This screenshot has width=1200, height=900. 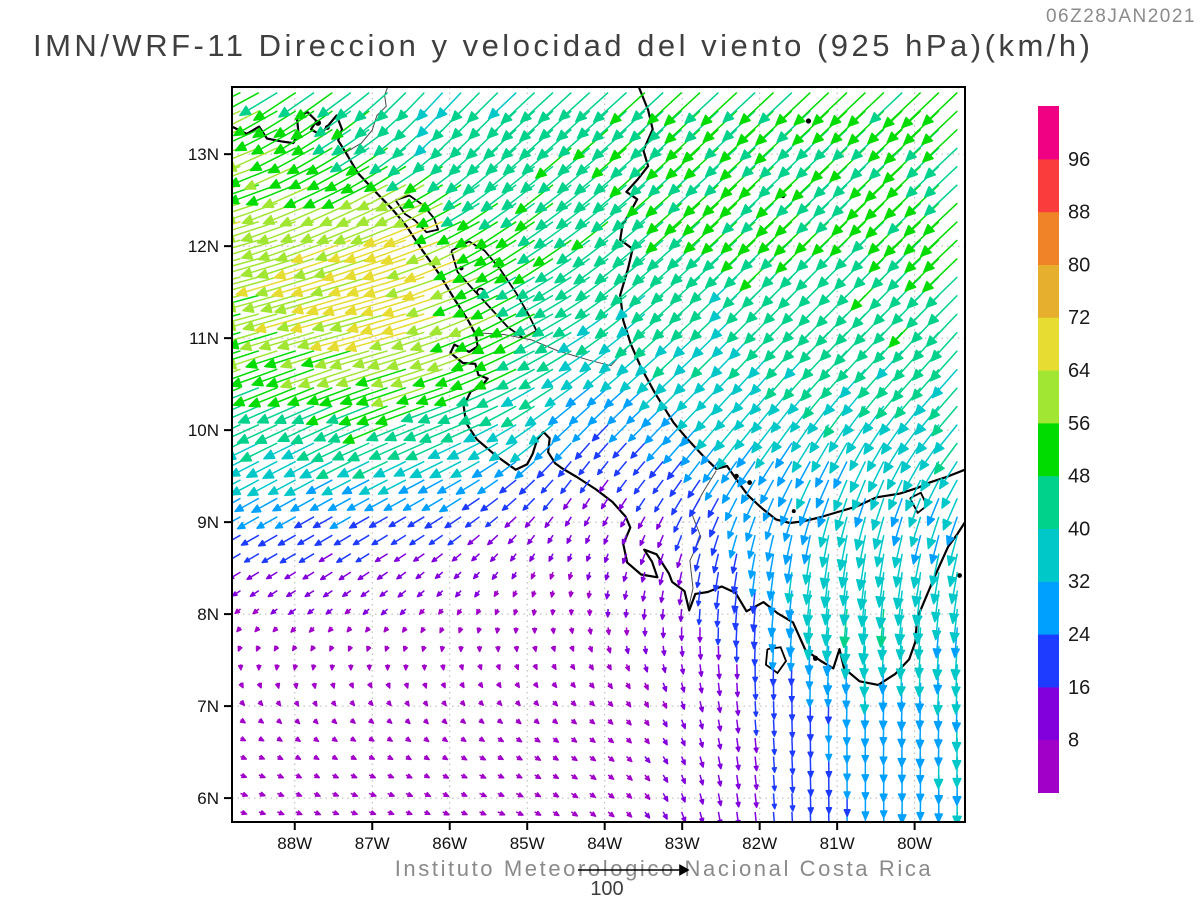 I want to click on y-tick-label: 9N, so click(x=208, y=522).